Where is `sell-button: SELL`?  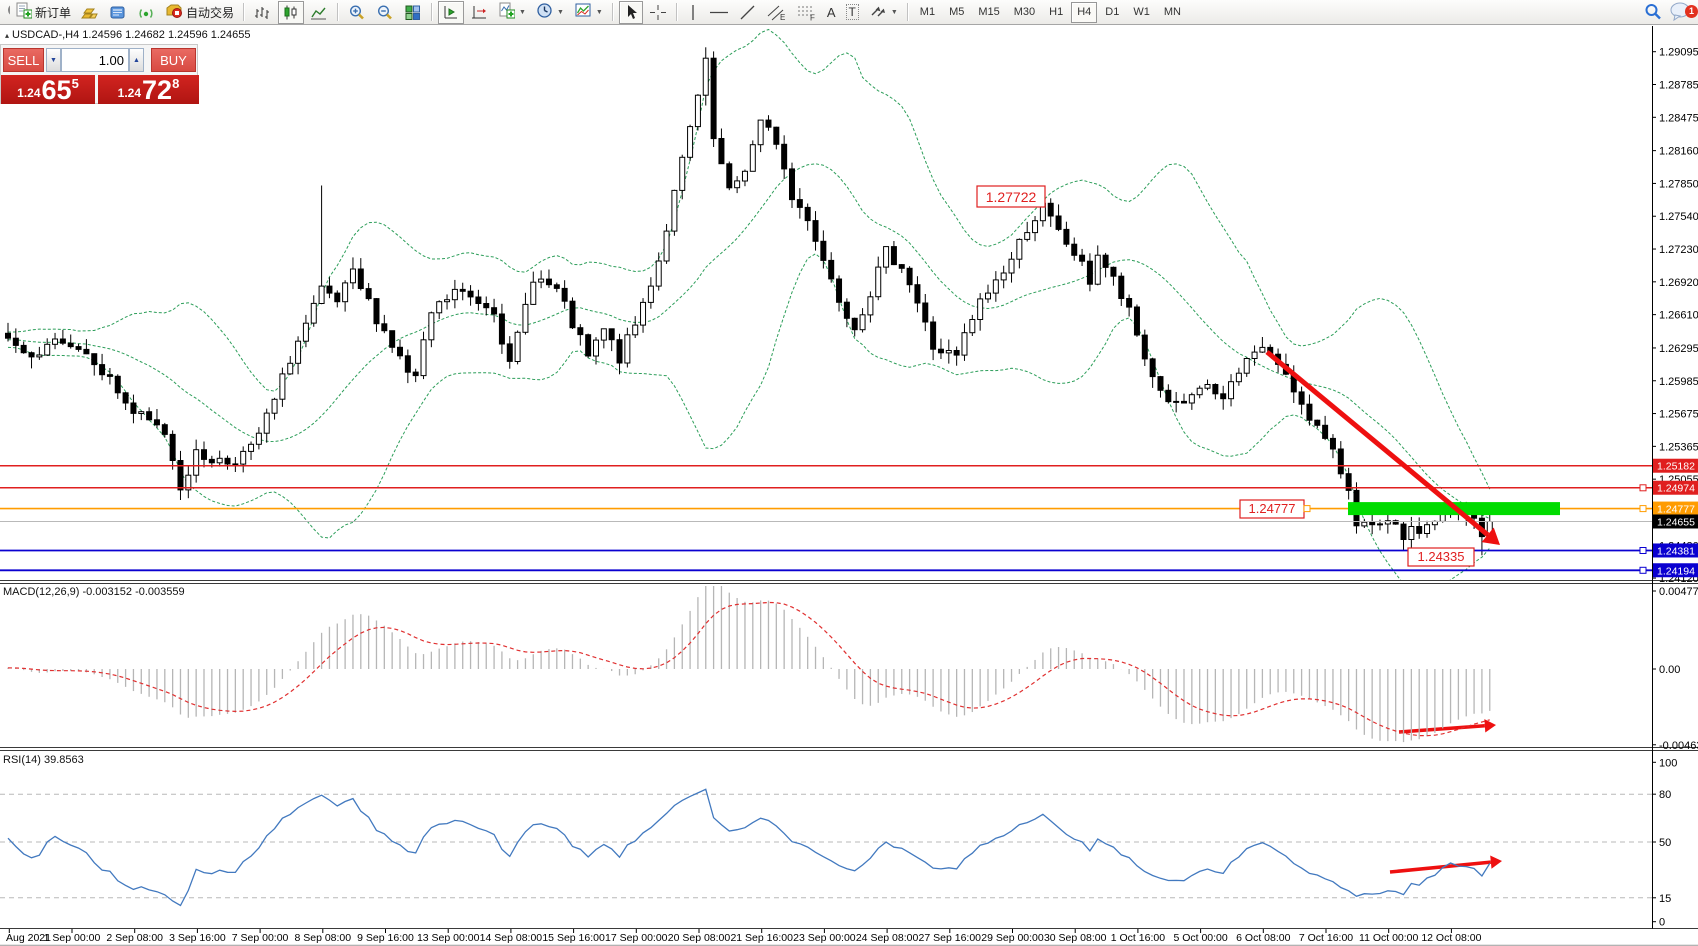
sell-button: SELL is located at coordinates (23, 60).